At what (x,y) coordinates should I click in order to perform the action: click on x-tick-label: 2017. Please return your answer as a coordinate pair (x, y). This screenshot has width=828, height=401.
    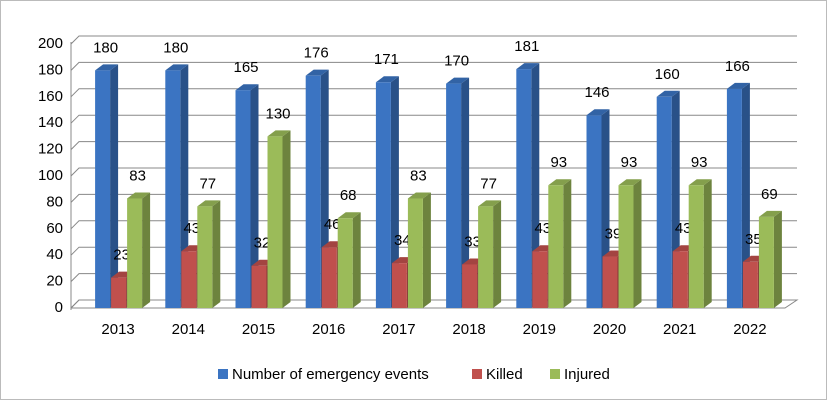
    Looking at the image, I should click on (398, 329).